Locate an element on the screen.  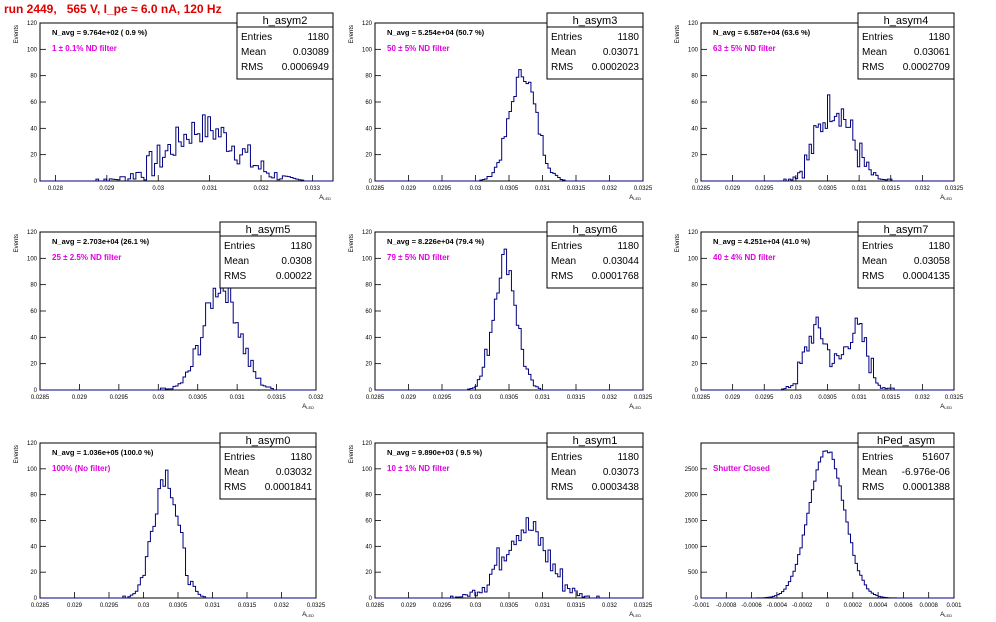
histogram-name: h_asym7 is located at coordinates (906, 230).